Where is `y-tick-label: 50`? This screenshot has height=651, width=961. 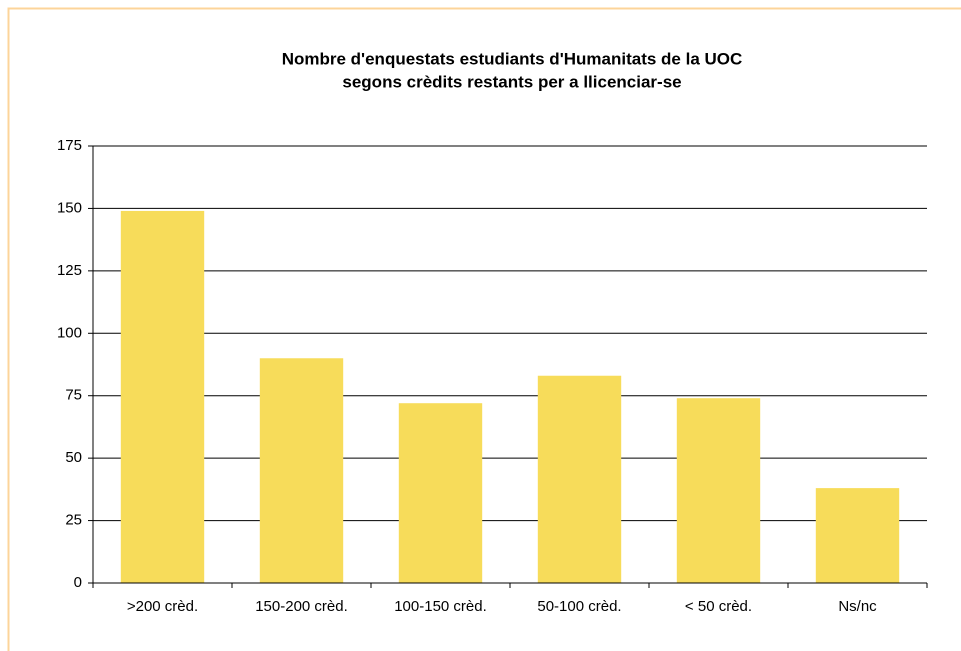 y-tick-label: 50 is located at coordinates (73, 457).